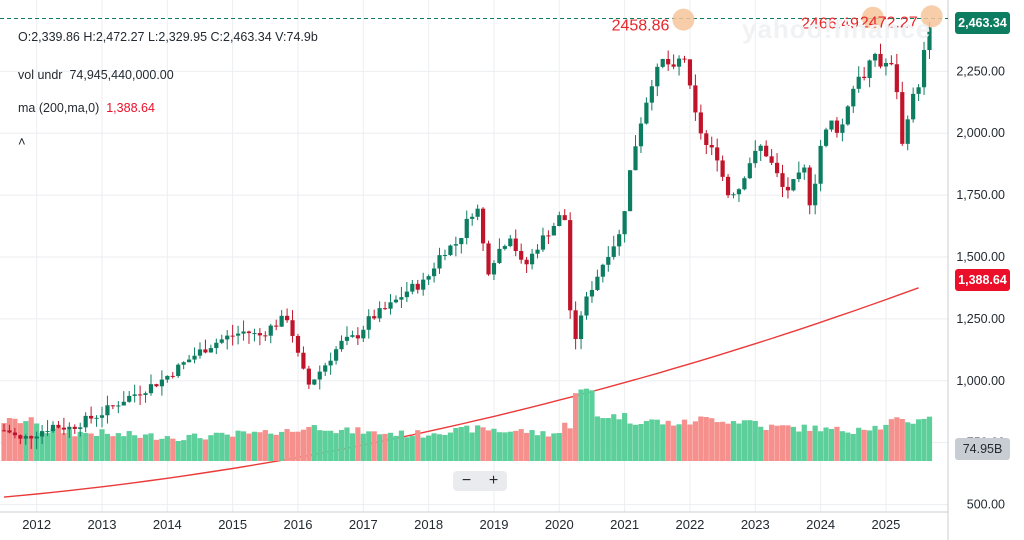 Image resolution: width=1024 pixels, height=540 pixels. Describe the element at coordinates (982, 449) in the screenshot. I see `volume-value-tag: 74.95B` at that location.